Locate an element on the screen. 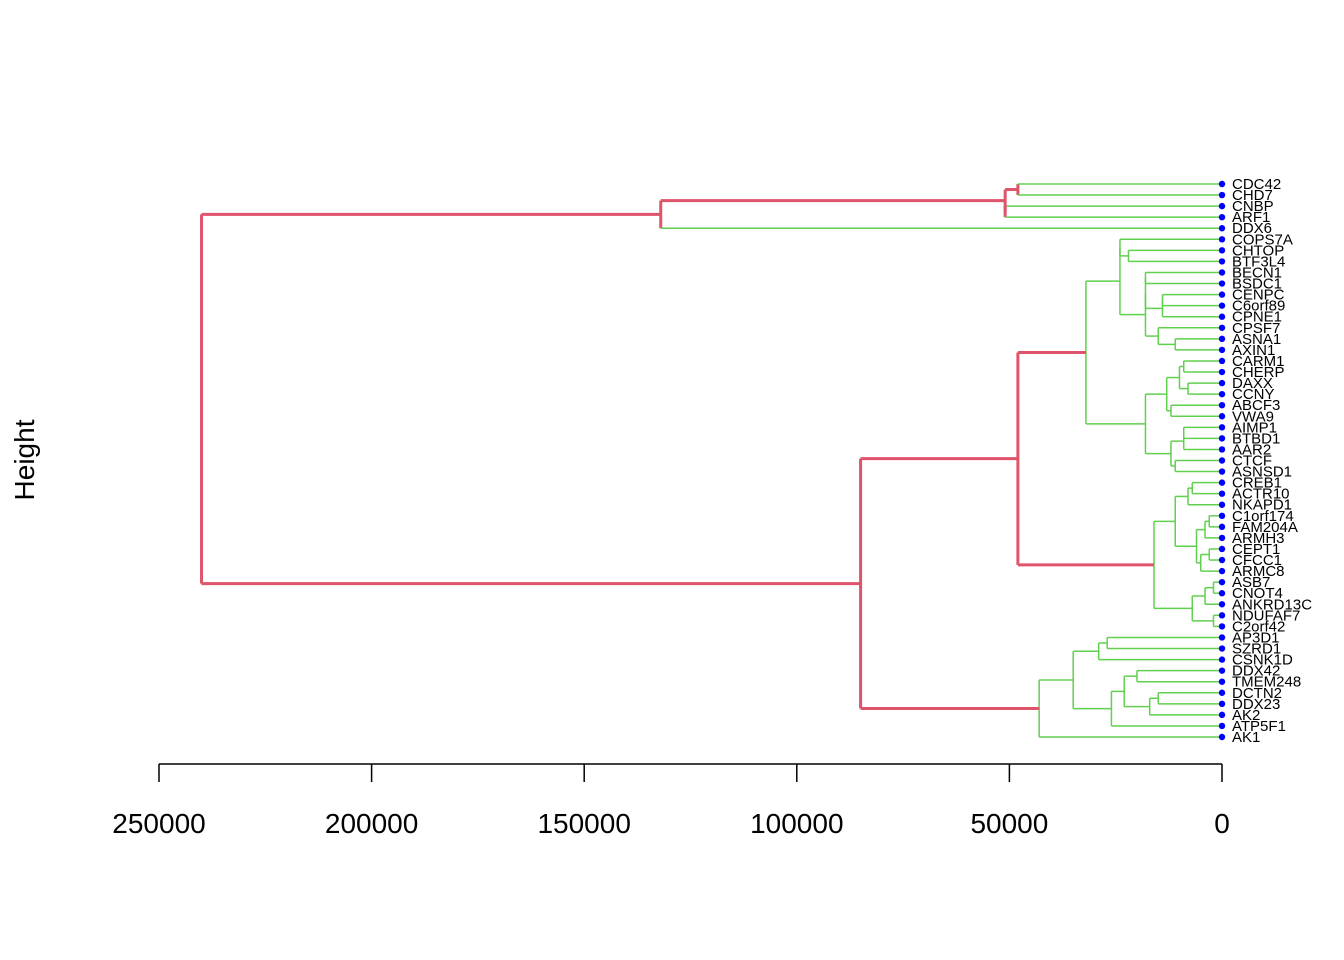 This screenshot has height=960, width=1344. leaf-point-asb7 is located at coordinates (1222, 582).